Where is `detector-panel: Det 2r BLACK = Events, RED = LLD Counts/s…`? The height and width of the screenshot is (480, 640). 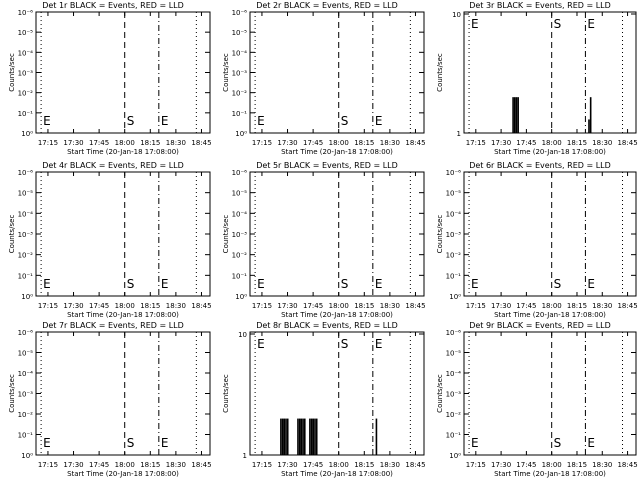 detector-panel: Det 2r BLACK = Events, RED = LLD Counts/s… is located at coordinates (324, 78).